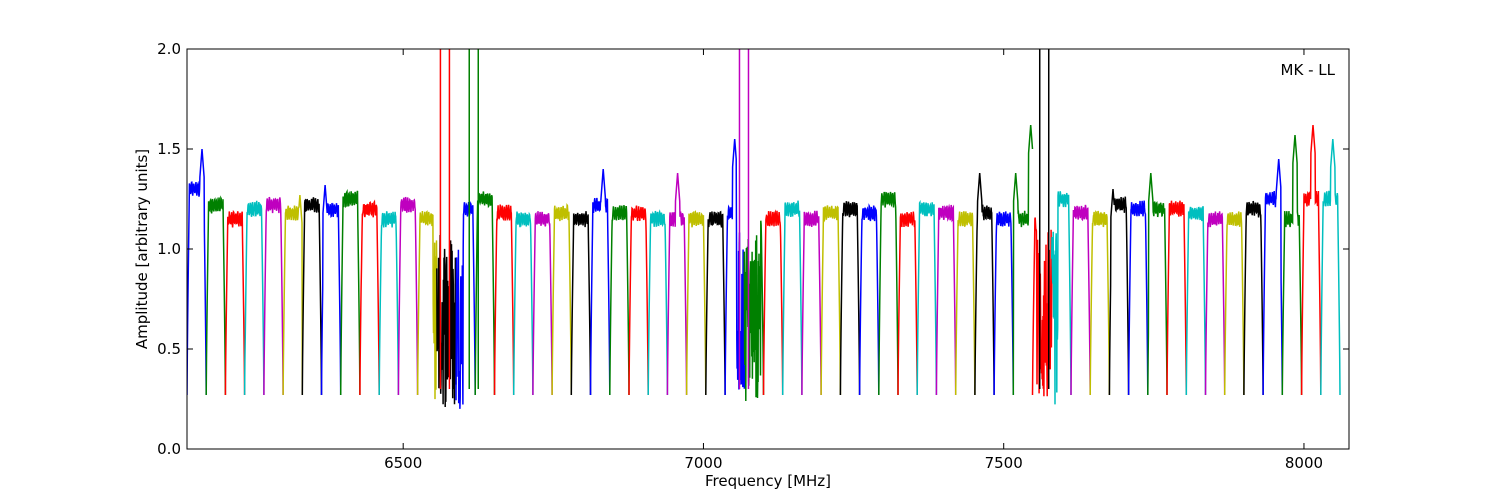 The height and width of the screenshot is (500, 1500). Describe the element at coordinates (169, 149) in the screenshot. I see `y-tick-label: 1.5` at that location.